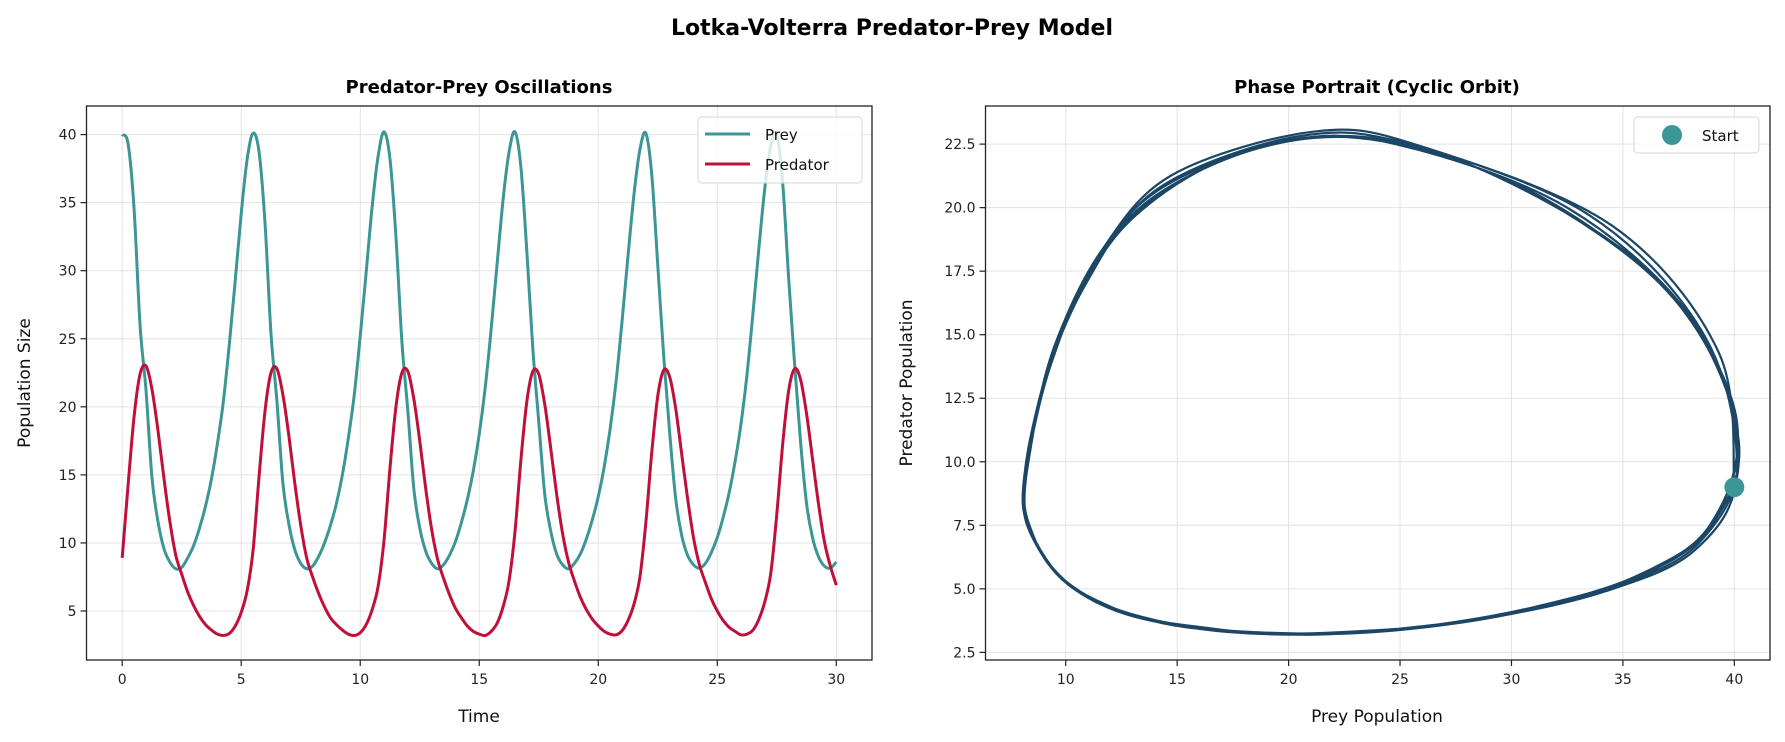 The width and height of the screenshot is (1785, 742). What do you see at coordinates (1377, 87) in the screenshot?
I see `phase-portrait-title: Phase Portrait (Cyclic Orbit)` at bounding box center [1377, 87].